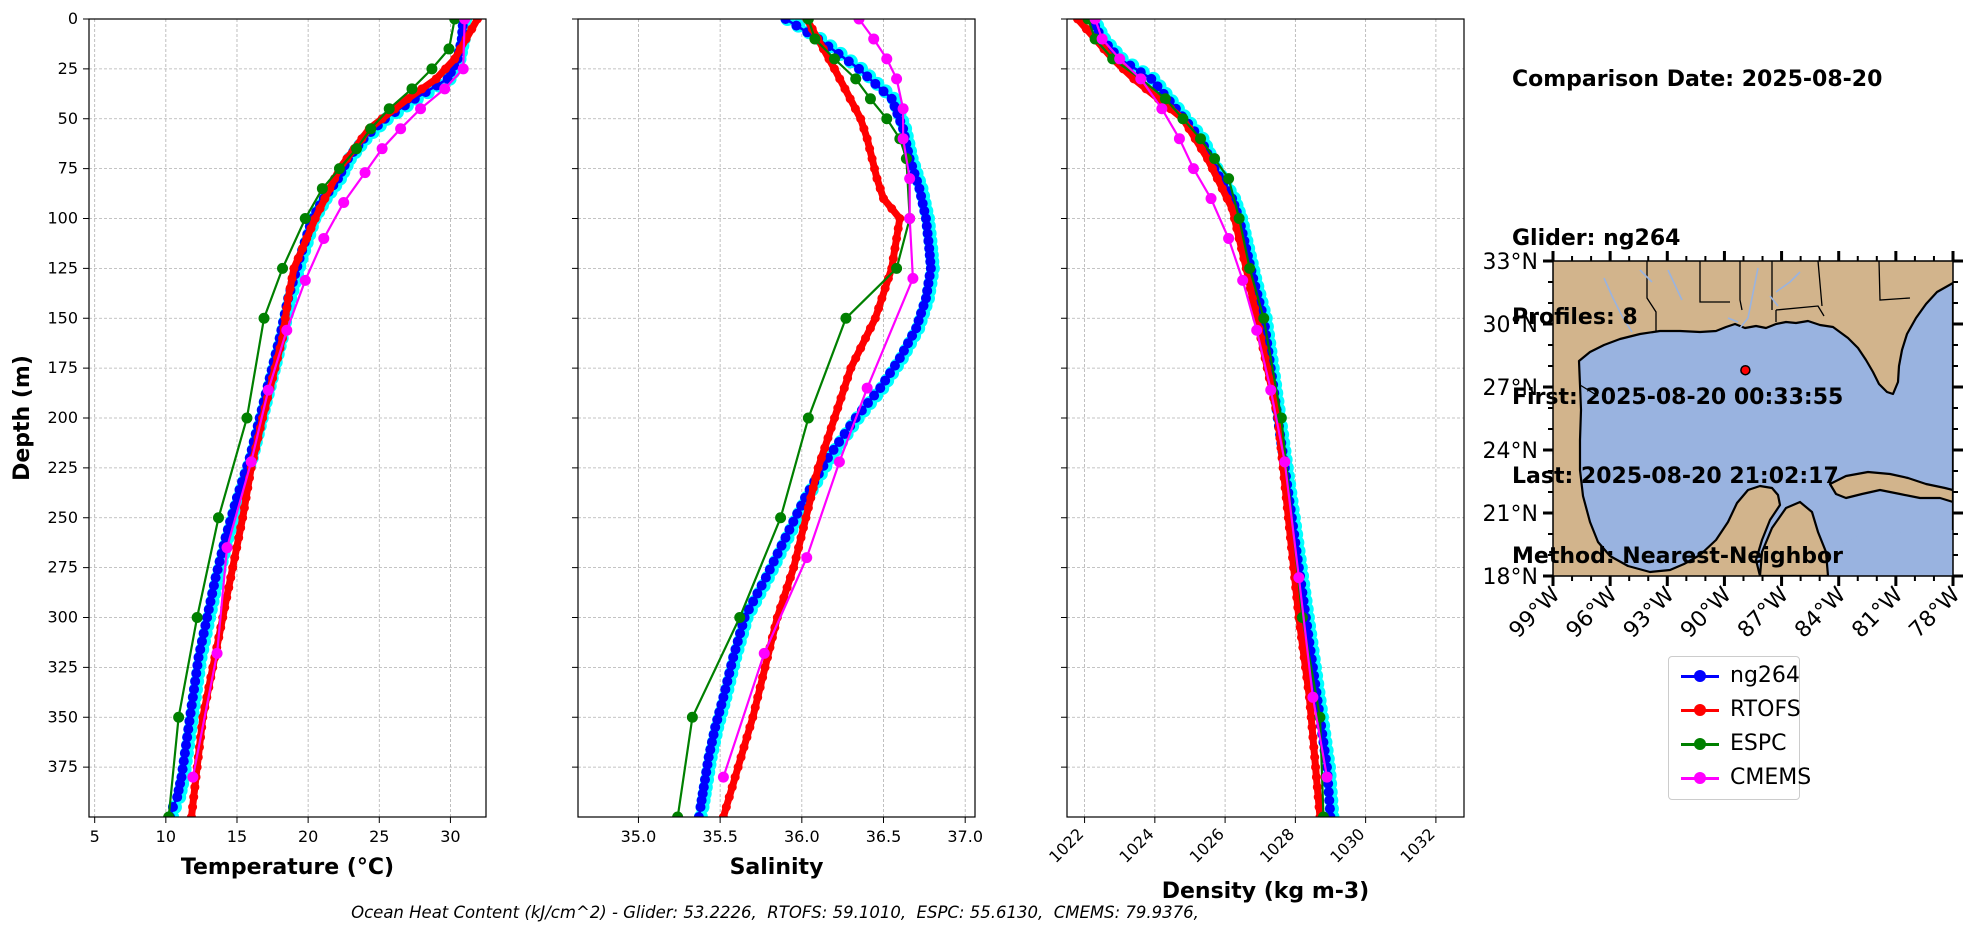 Image resolution: width=1987 pixels, height=934 pixels. I want to click on legend-item-cmems: CMEMS, so click(1744, 778).